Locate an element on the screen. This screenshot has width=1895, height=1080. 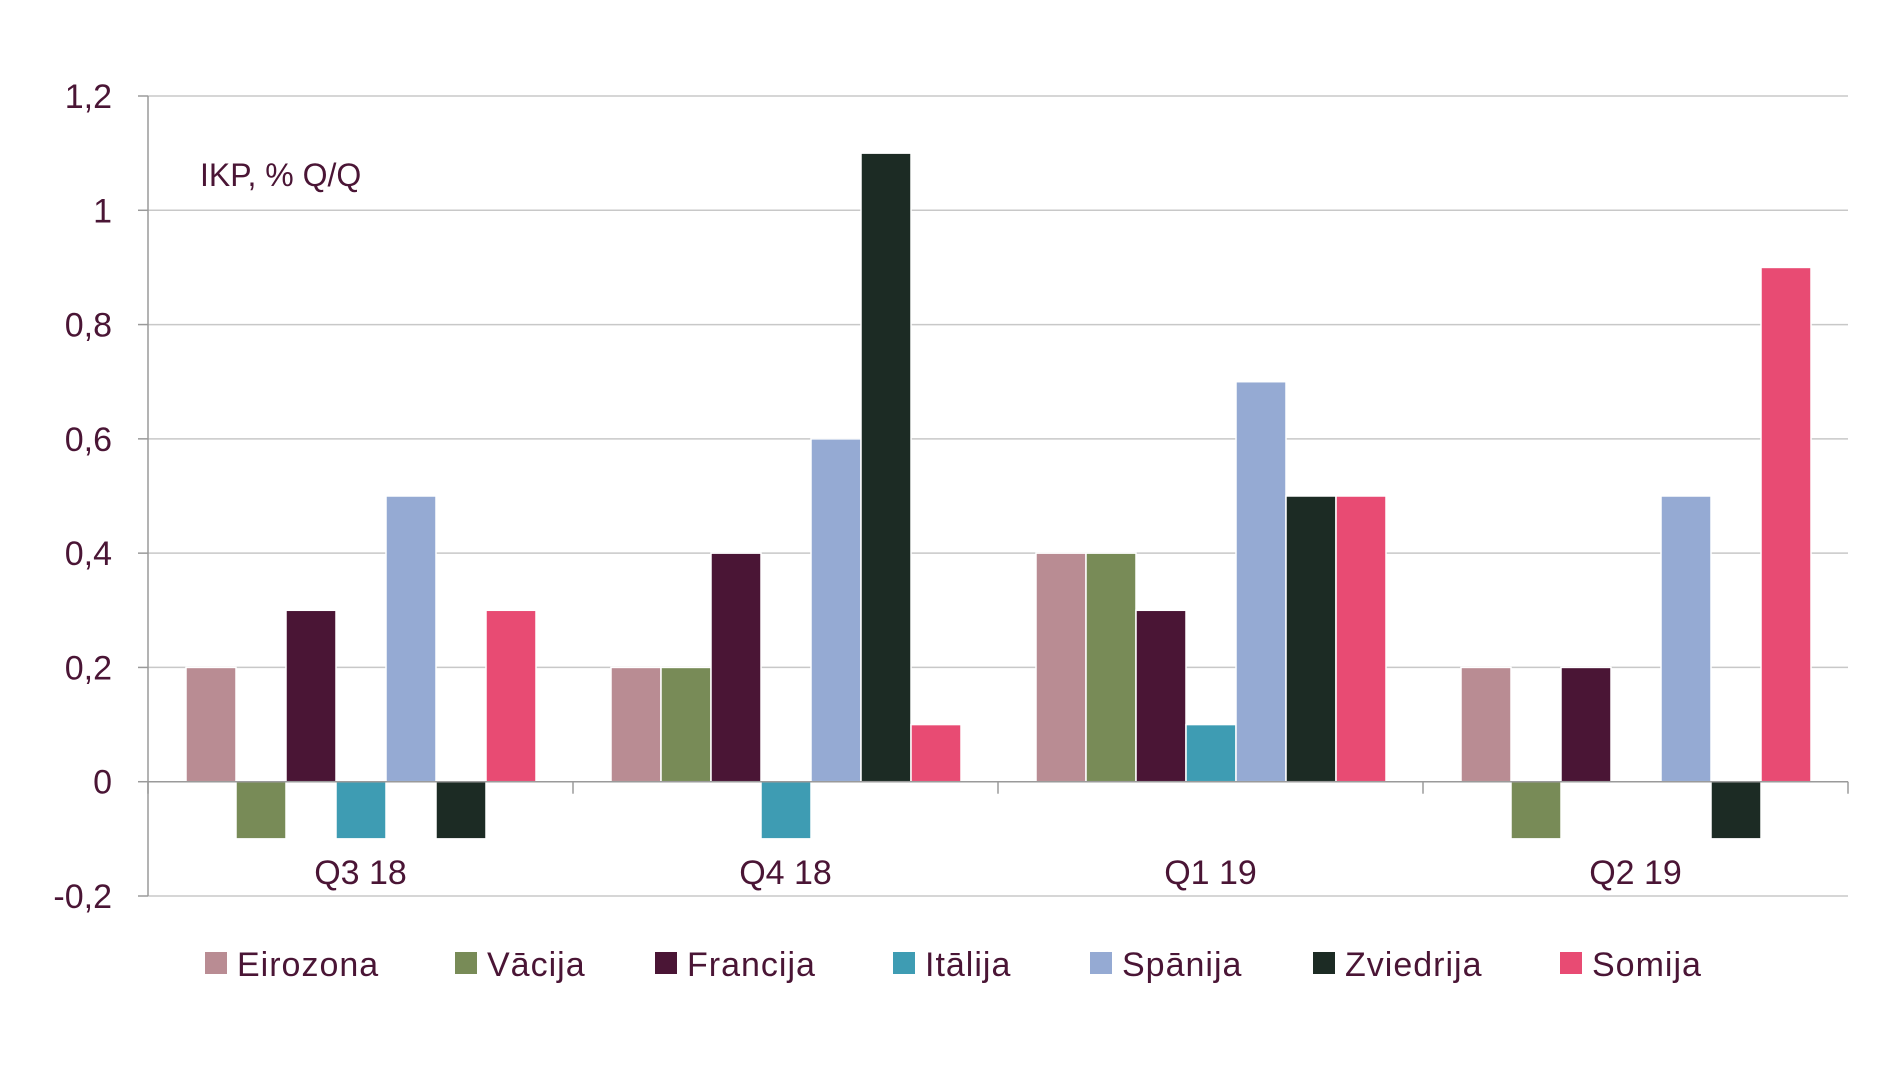
bar-spānija-q4-18 is located at coordinates (836, 610).